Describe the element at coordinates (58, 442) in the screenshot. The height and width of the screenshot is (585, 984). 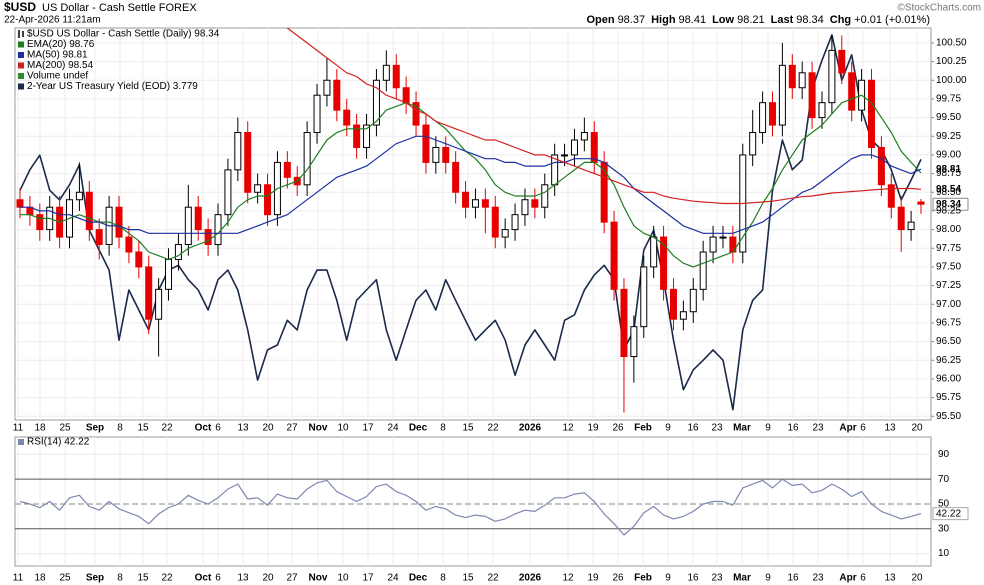
I see `rsi-title: RSI(14) 42.22` at that location.